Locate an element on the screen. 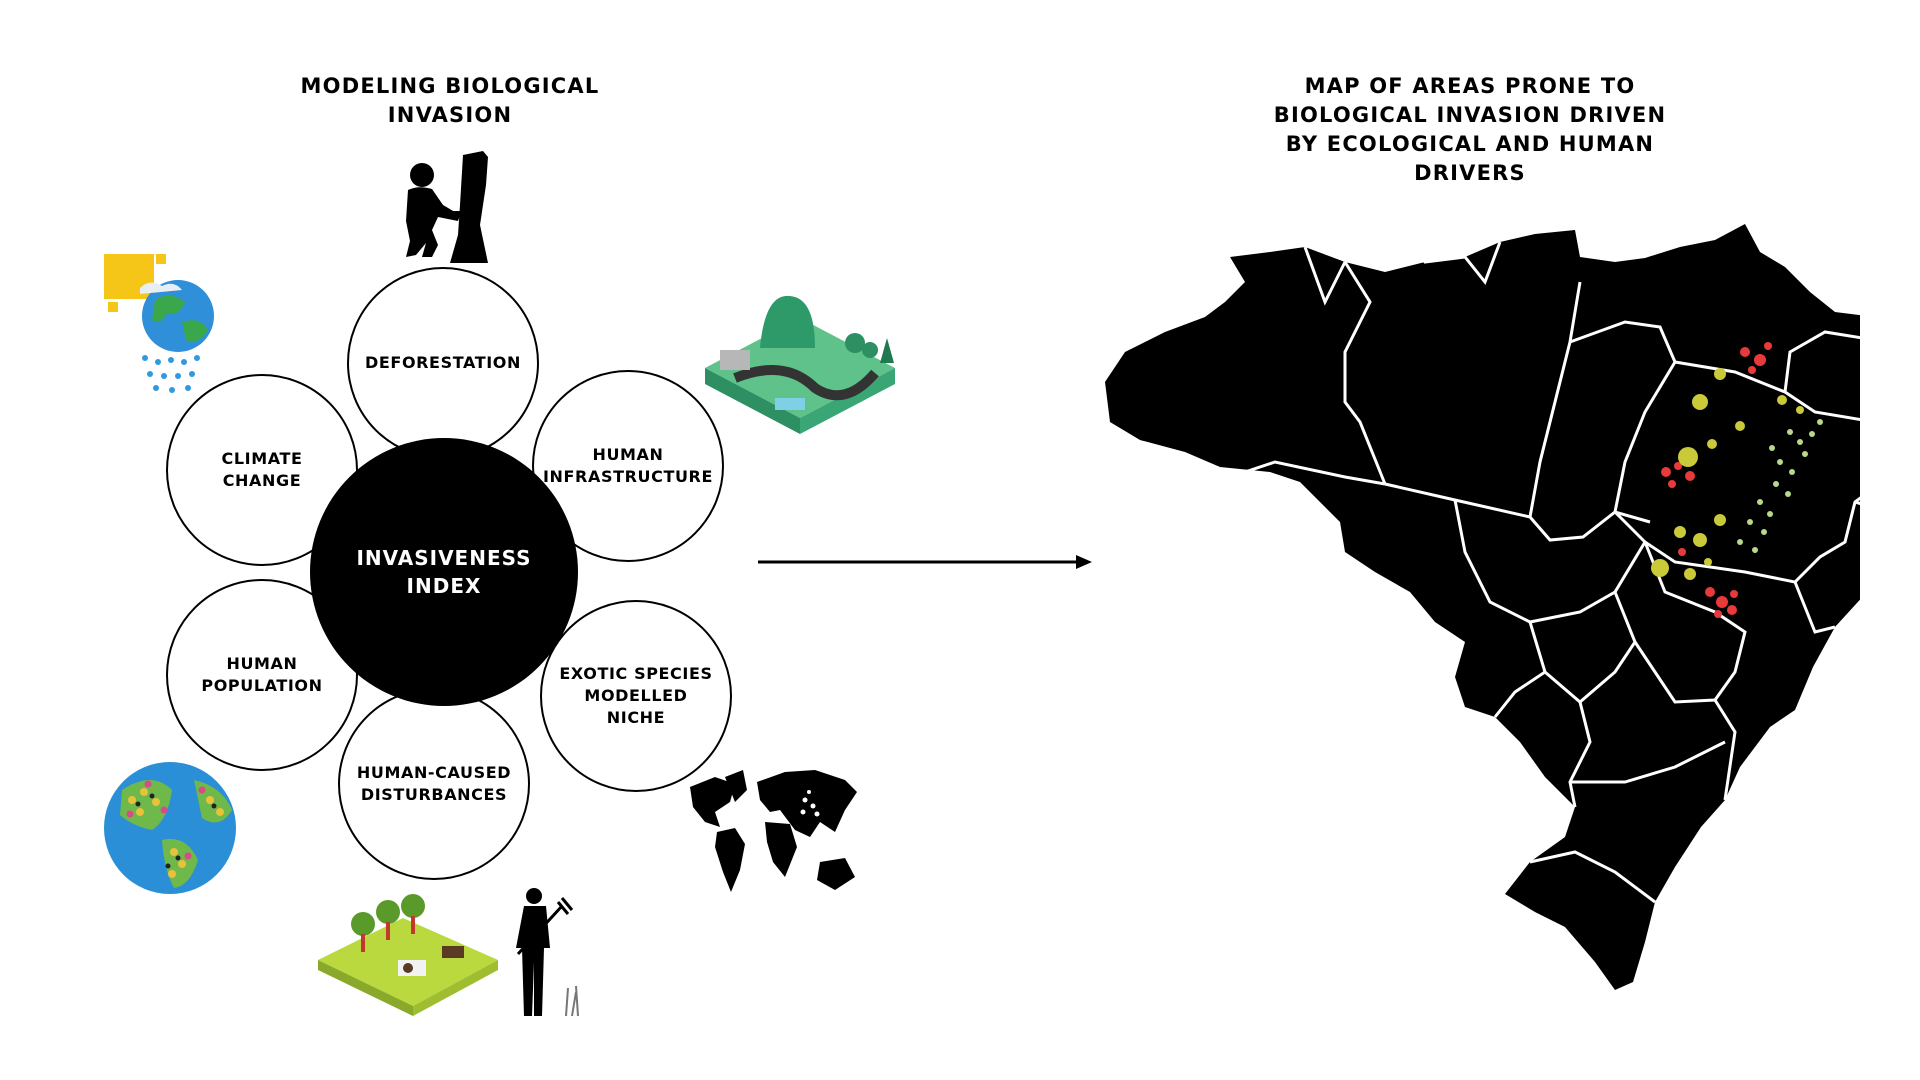 This screenshot has height=1080, width=1920. climate-change-label: CLIMATE CHANGE is located at coordinates (262, 469).